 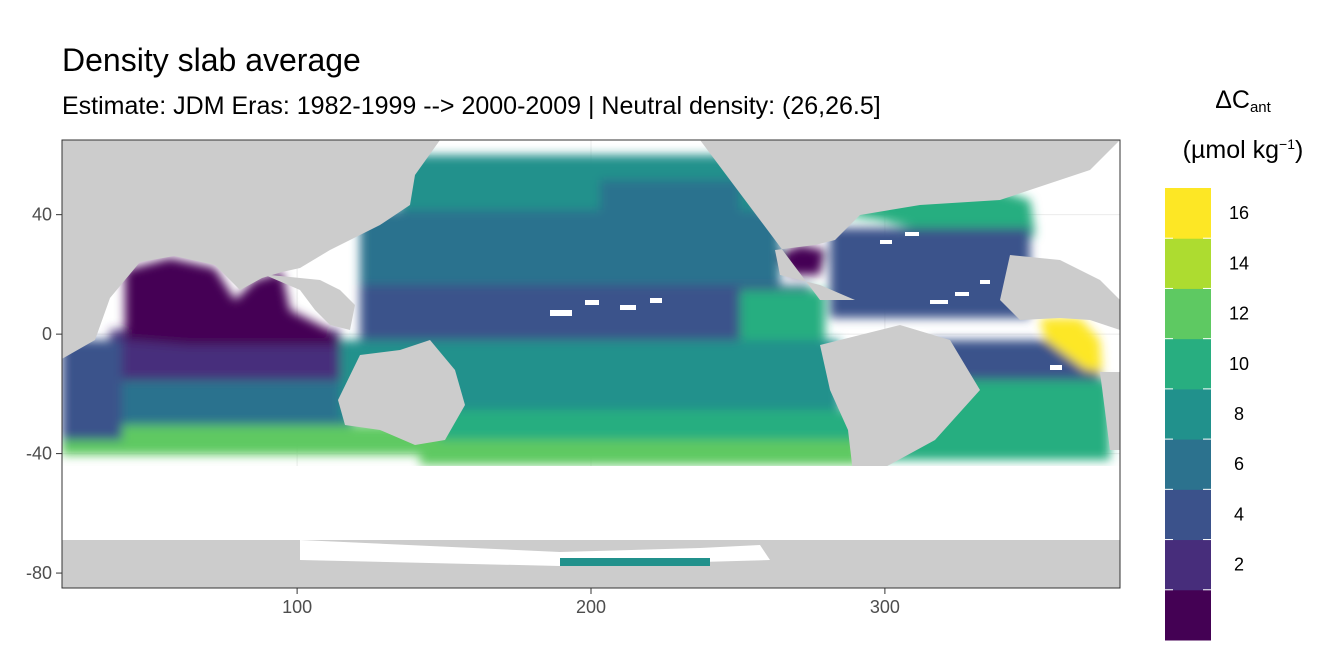 What do you see at coordinates (1239, 213) in the screenshot?
I see `legend-tick-label-16: 16` at bounding box center [1239, 213].